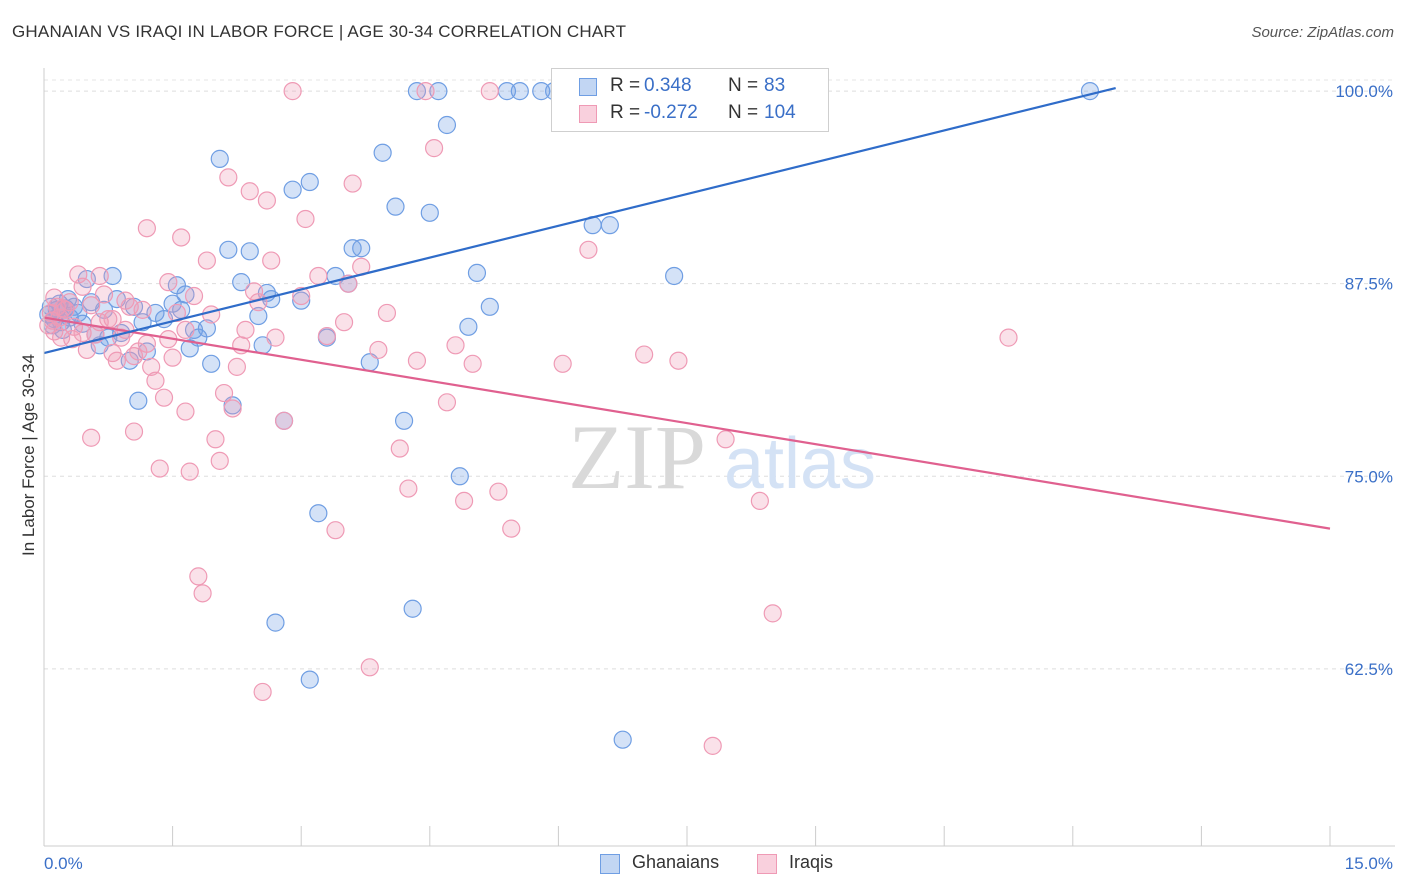 This screenshot has width=1406, height=892. I want to click on legend-swatch-ghanaians, so click(588, 87).